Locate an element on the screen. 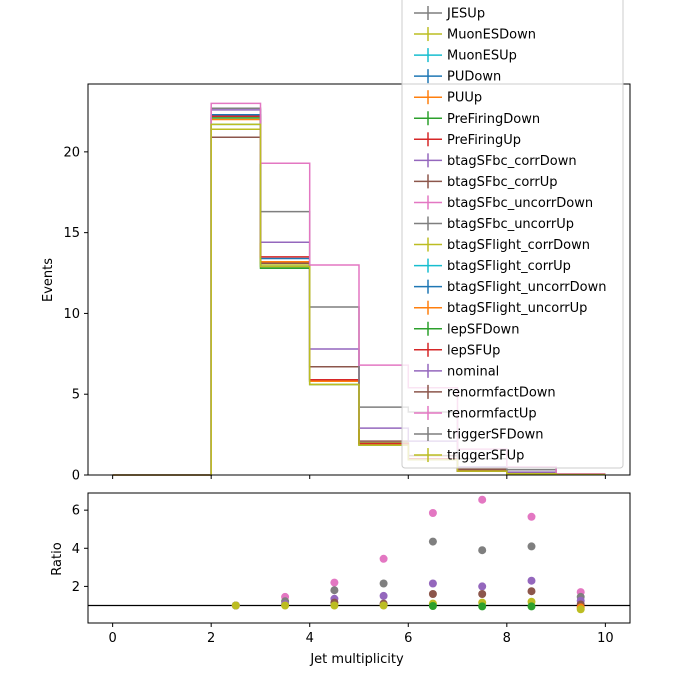 This screenshot has height=700, width=700. legend-label: btagSFlight_uncorrUp is located at coordinates (517, 308).